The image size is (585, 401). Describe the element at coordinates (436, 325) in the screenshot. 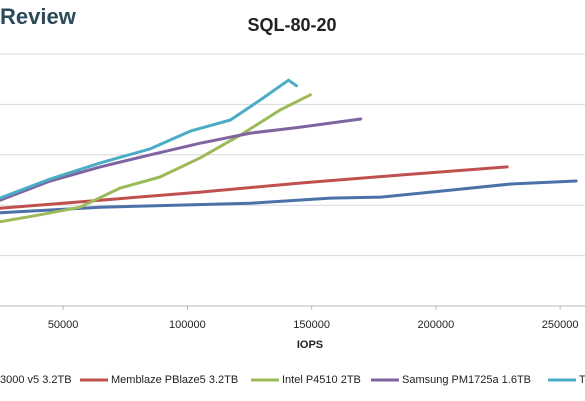

I see `x-tick-label: 200000` at that location.